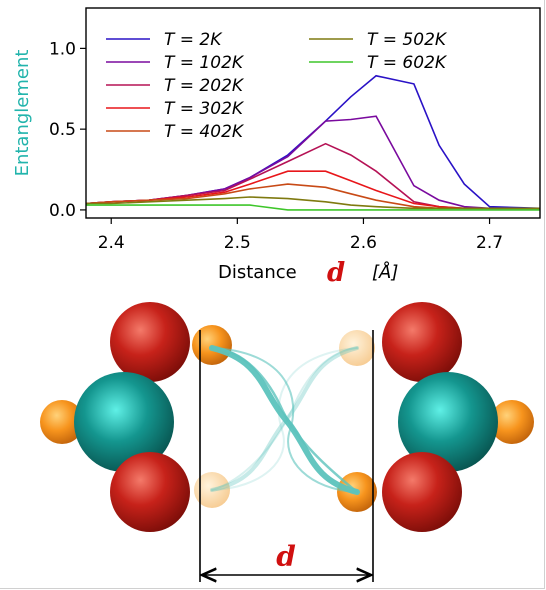 The height and width of the screenshot is (590, 546). I want to click on right-molecule, so click(435, 417).